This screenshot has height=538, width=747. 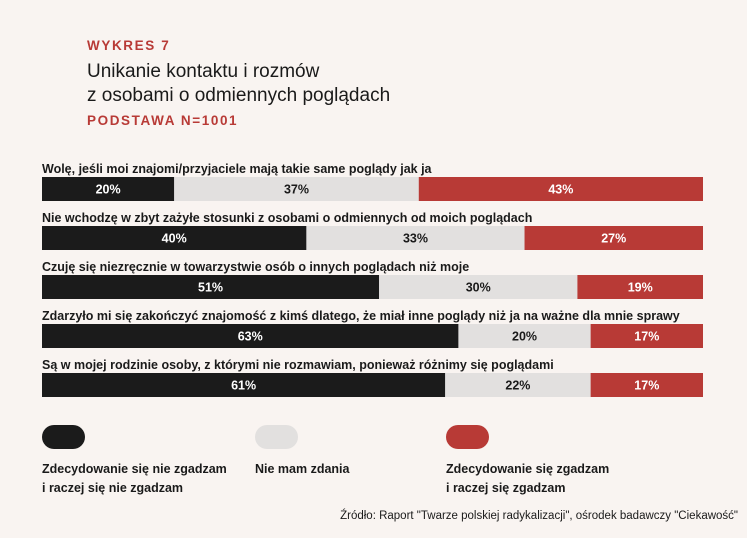 I want to click on data-label-disagree: 63%, so click(x=250, y=337).